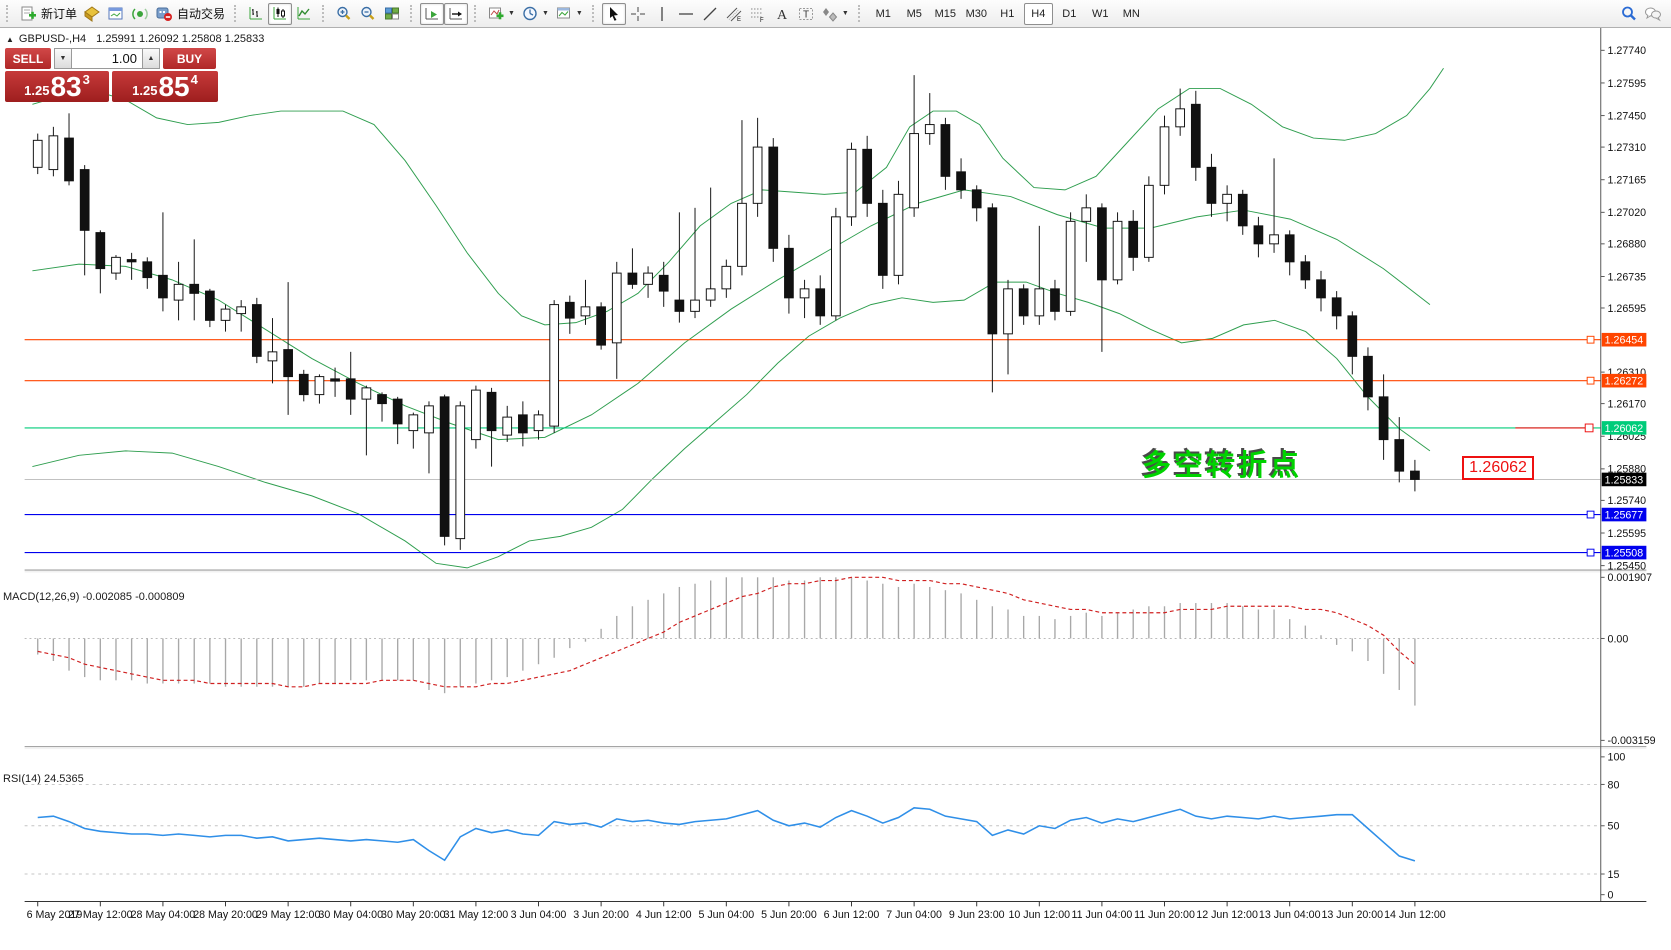 The image size is (1671, 950). Describe the element at coordinates (782, 14) in the screenshot. I see `text-button: A` at that location.